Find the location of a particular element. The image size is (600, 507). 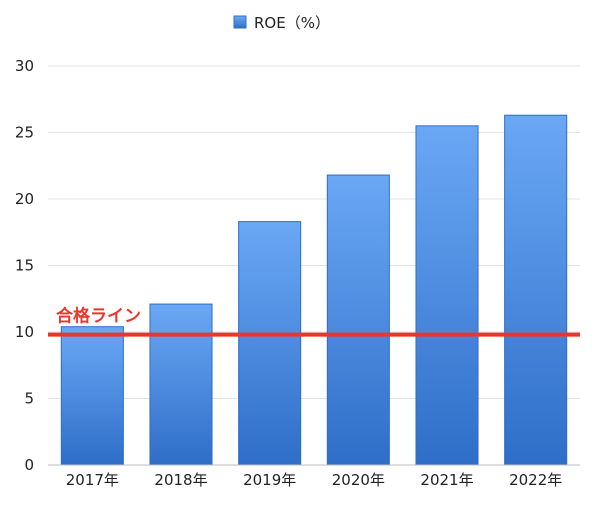

y-axis-ticks: 0 5 10 15 20 25 30 is located at coordinates (24, 265).